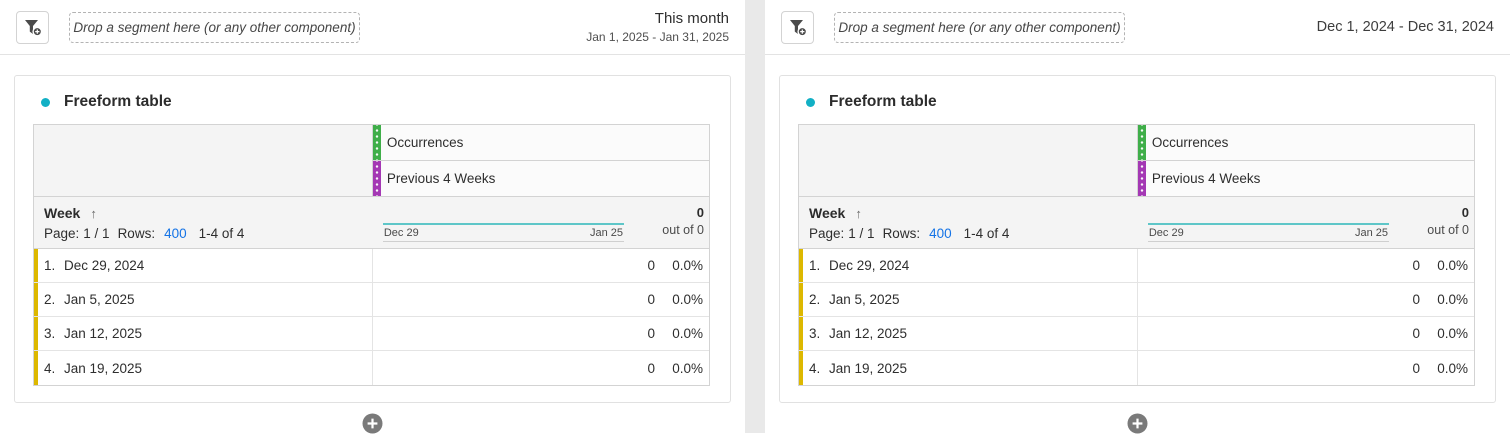  I want to click on sparkline-line, so click(1268, 224).